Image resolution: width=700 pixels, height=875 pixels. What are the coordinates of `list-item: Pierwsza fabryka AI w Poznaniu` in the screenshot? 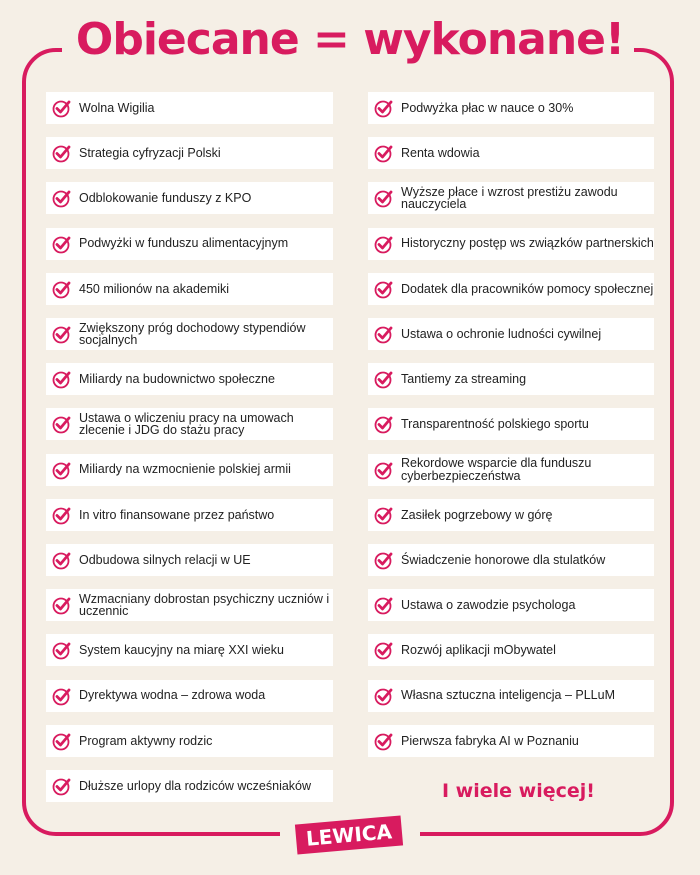 It's located at (511, 740).